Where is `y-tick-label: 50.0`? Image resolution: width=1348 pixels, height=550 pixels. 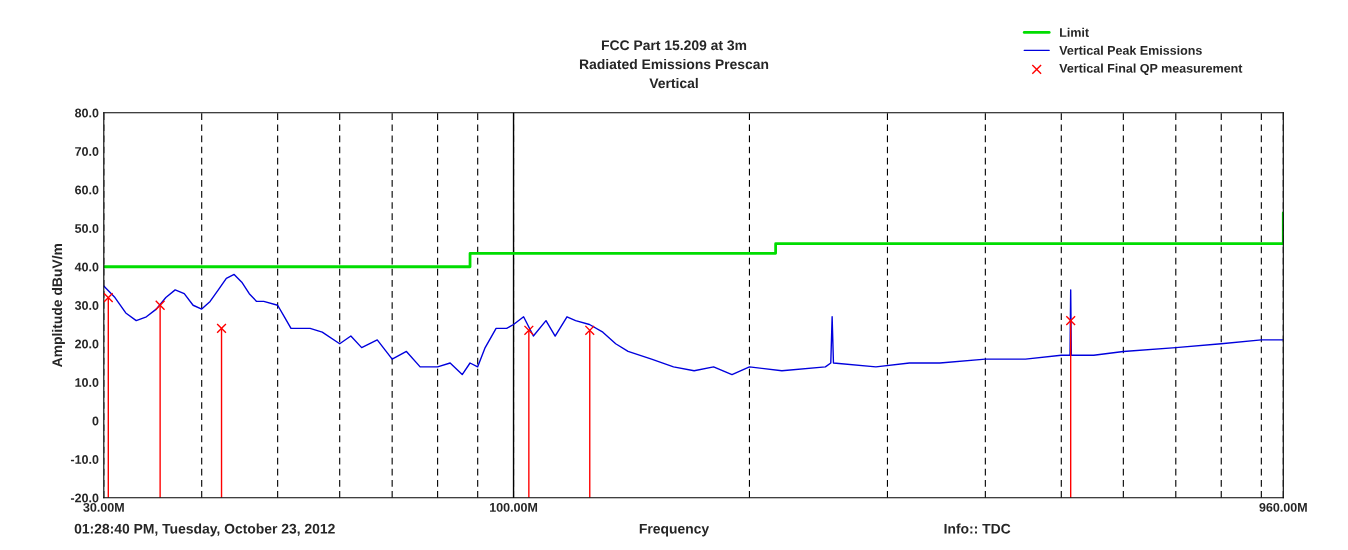
y-tick-label: 50.0 is located at coordinates (86, 228).